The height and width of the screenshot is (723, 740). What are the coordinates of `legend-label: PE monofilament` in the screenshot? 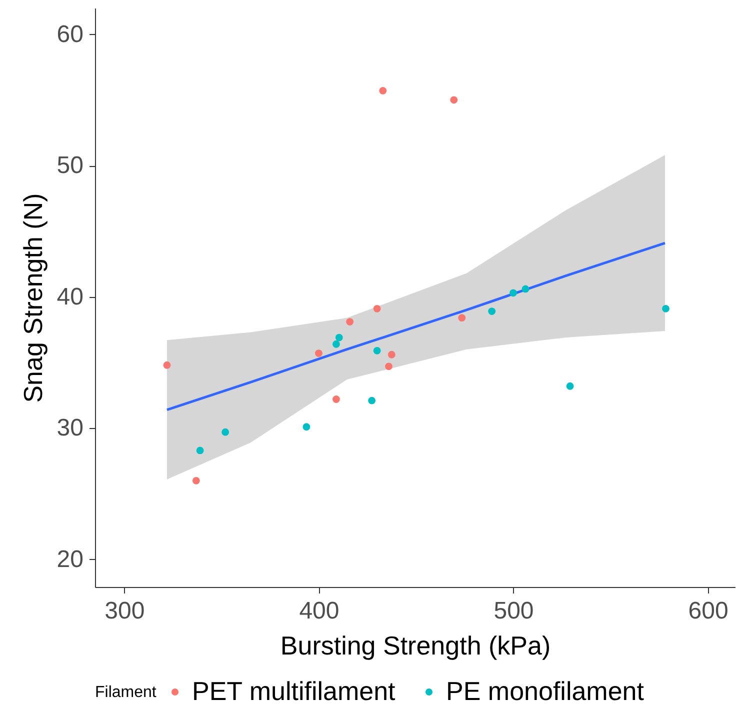 It's located at (545, 691).